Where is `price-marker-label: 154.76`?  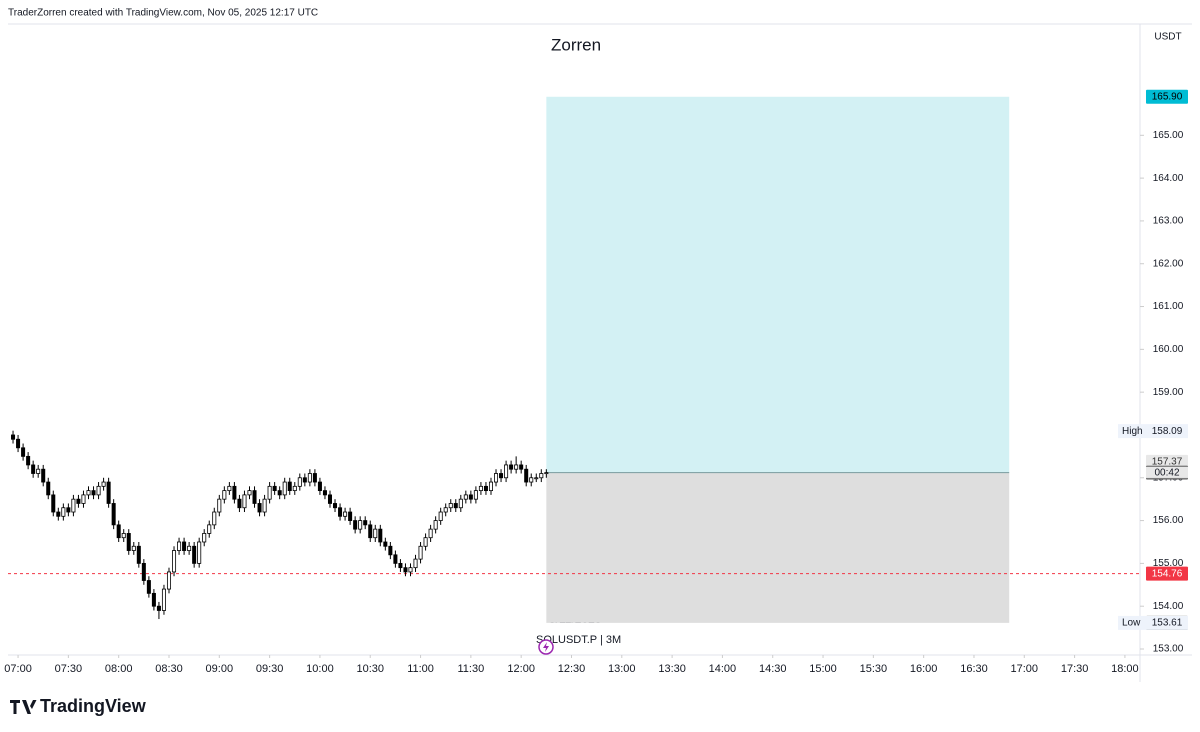
price-marker-label: 154.76 is located at coordinates (1167, 573).